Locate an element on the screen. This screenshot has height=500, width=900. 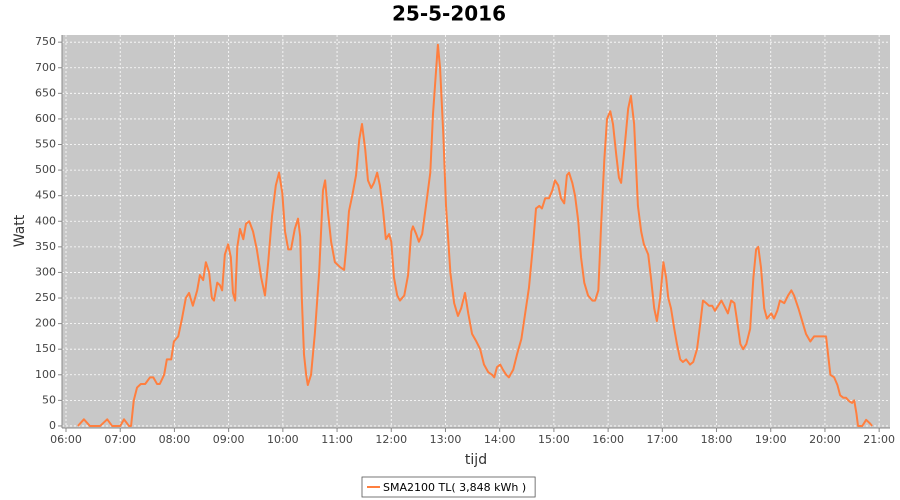
x-axis-label: tijd is located at coordinates (476, 460).